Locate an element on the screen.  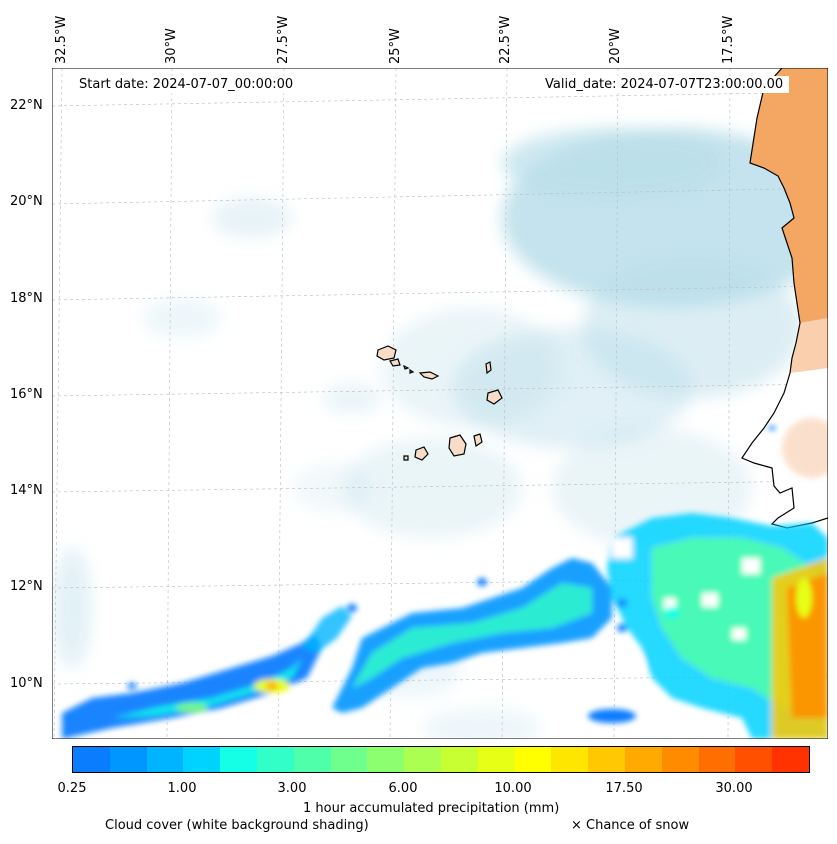
coastline is located at coordinates (784, 298).